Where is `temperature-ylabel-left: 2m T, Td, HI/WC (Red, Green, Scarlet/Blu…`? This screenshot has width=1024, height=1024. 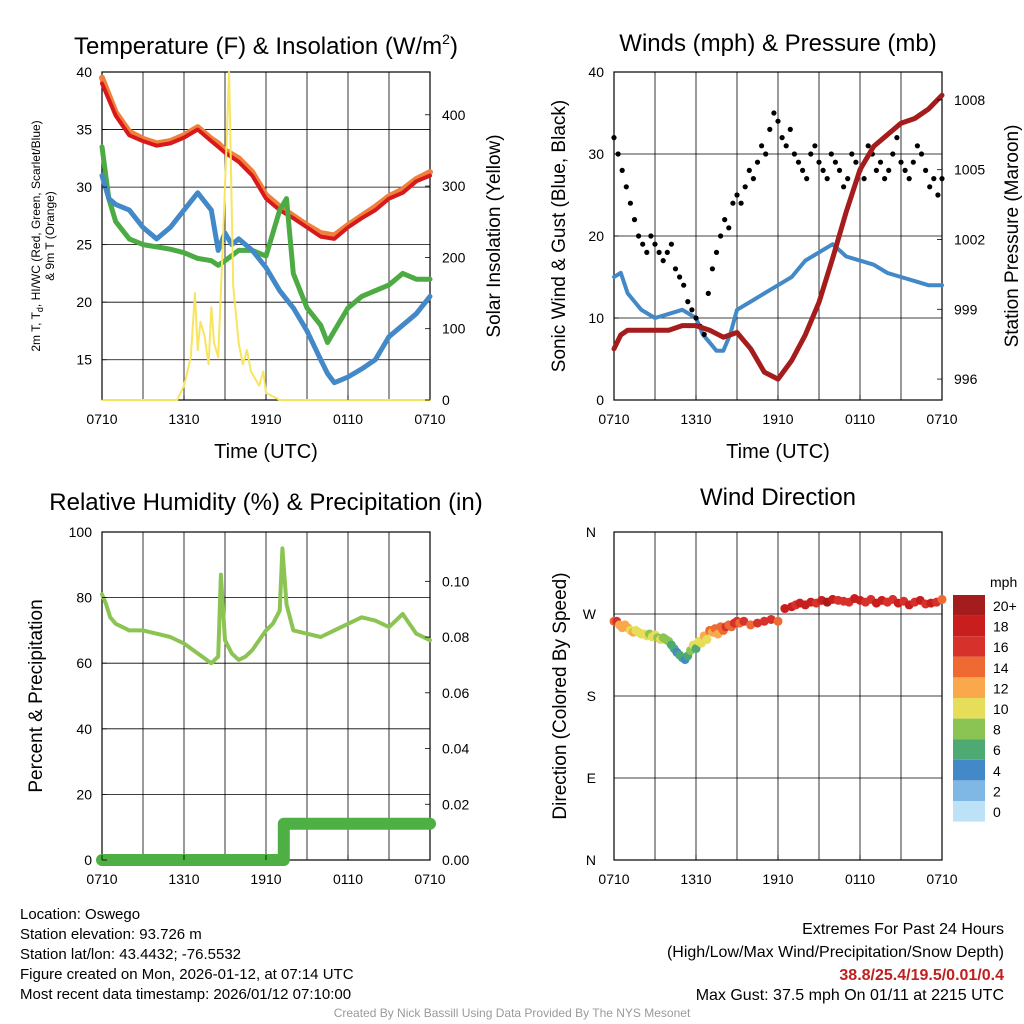 temperature-ylabel-left: 2m T, Td, HI/WC (Red, Green, Scarlet/Blu… is located at coordinates (37, 235).